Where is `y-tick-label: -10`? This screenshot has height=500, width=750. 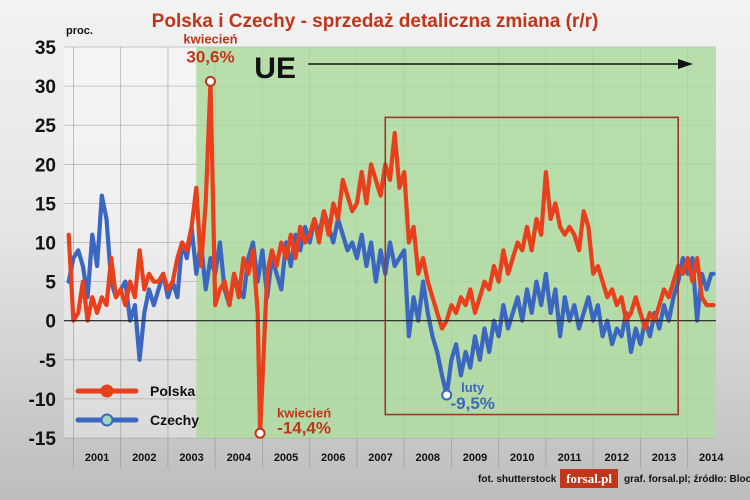 y-tick-label: -10 is located at coordinates (42, 400).